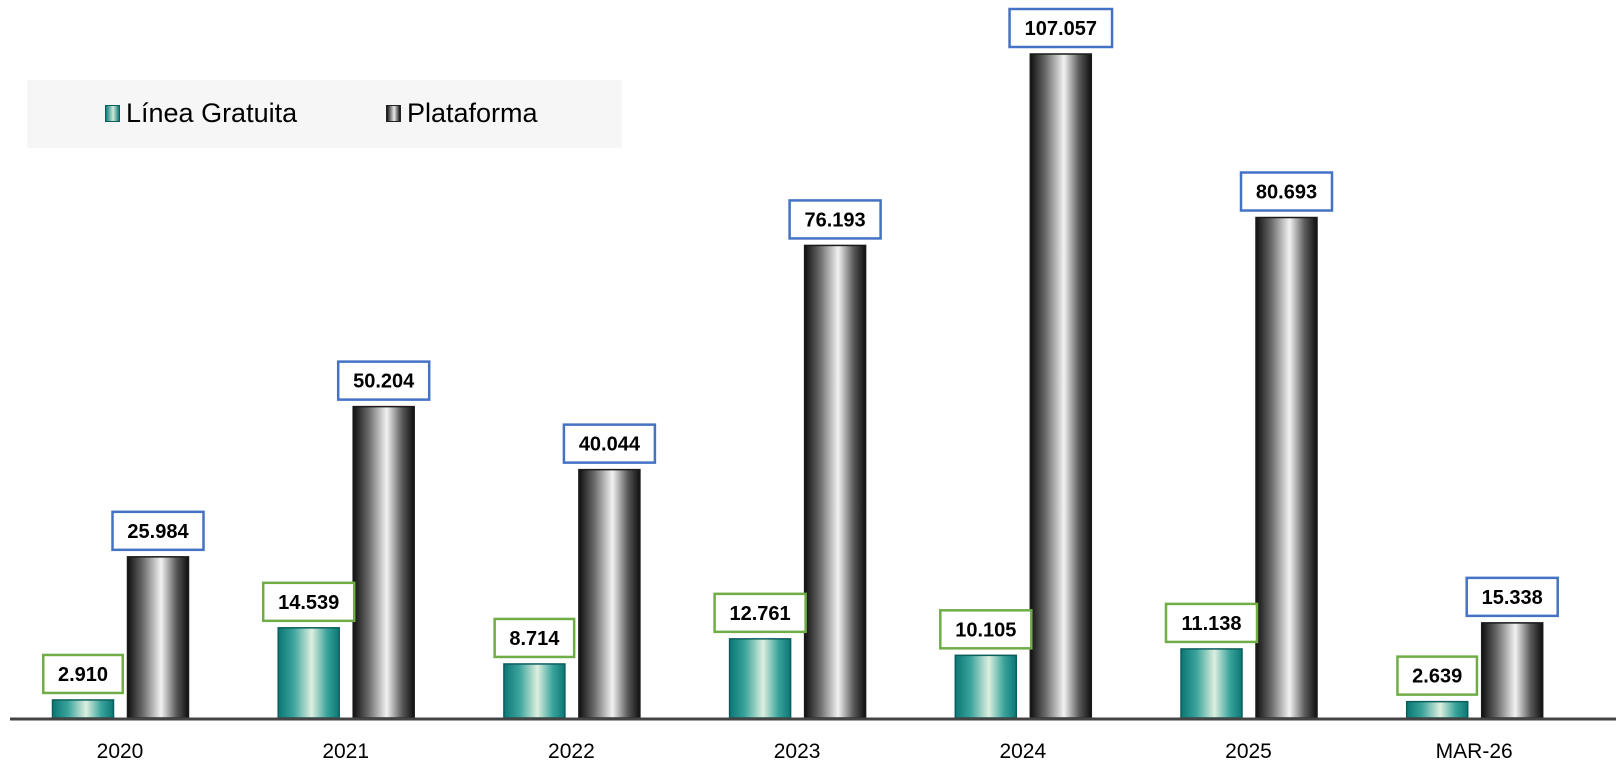  I want to click on data-label-plataforma-2021: 50.204, so click(384, 382).